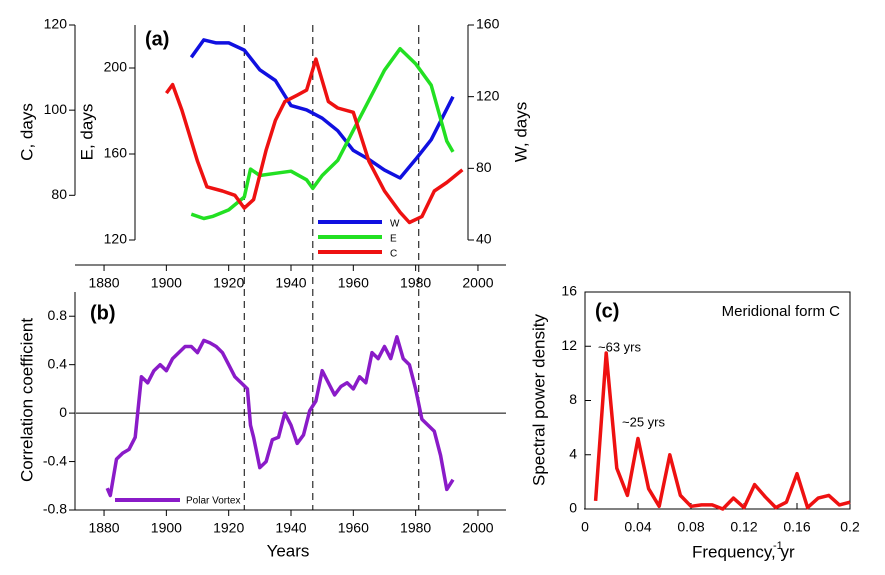 The height and width of the screenshot is (575, 885). Describe the element at coordinates (488, 24) in the screenshot. I see `y3-tick-label: 160` at that location.